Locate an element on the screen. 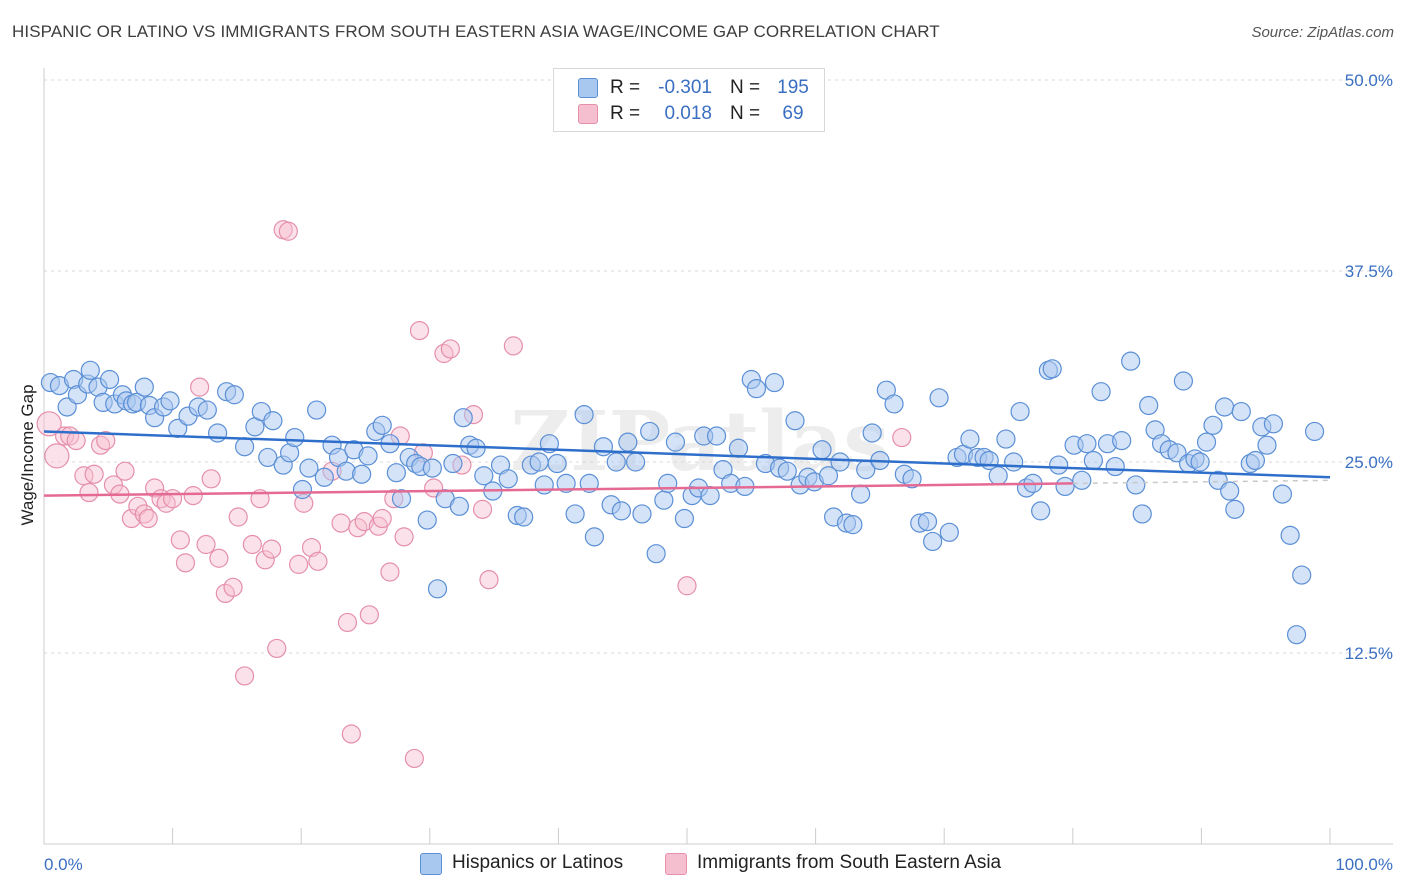 The image size is (1406, 892). legend-r-value: 0.018 is located at coordinates (688, 113).